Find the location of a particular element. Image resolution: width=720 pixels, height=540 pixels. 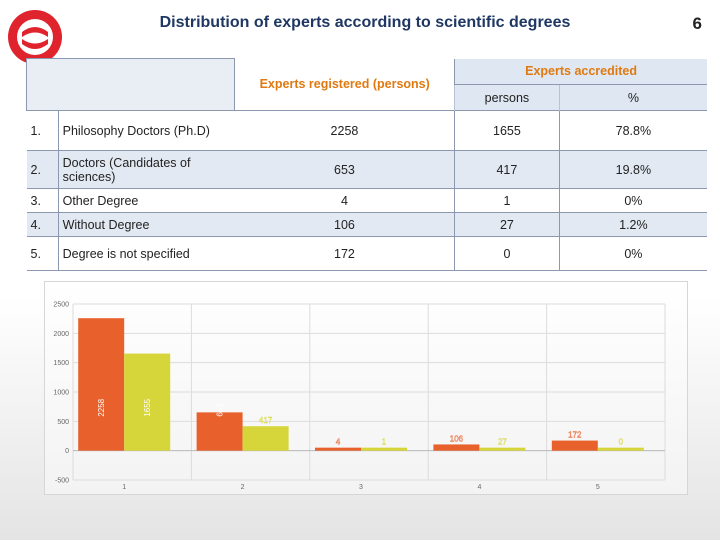

row-label: Philosophy Doctors (Ph.D) is located at coordinates (146, 130).